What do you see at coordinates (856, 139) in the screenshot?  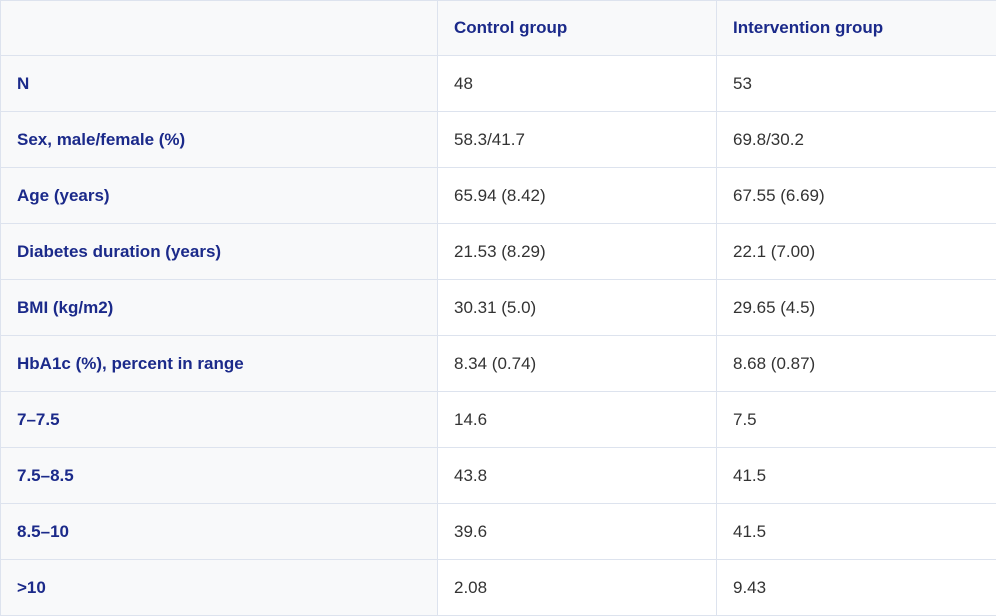 I see `intervention-value: 69.8/30.2` at bounding box center [856, 139].